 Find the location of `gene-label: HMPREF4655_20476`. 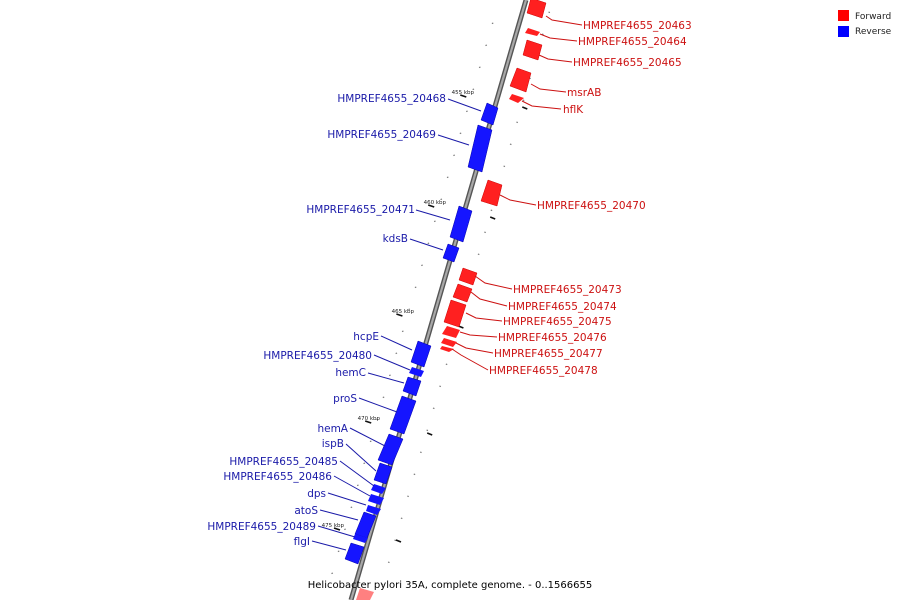

gene-label: HMPREF4655_20476 is located at coordinates (552, 338).